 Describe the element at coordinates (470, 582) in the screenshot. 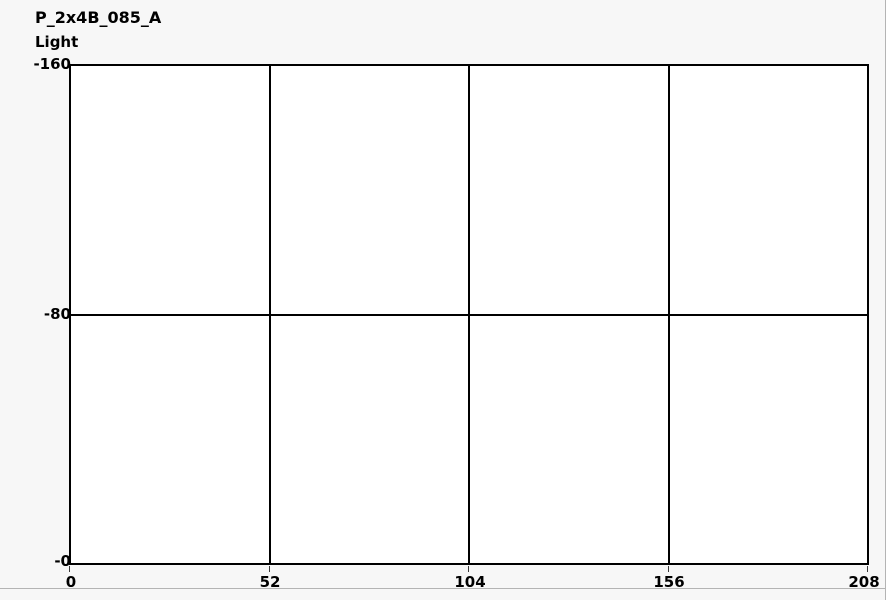

I see `x-tick-label-104: 104` at that location.